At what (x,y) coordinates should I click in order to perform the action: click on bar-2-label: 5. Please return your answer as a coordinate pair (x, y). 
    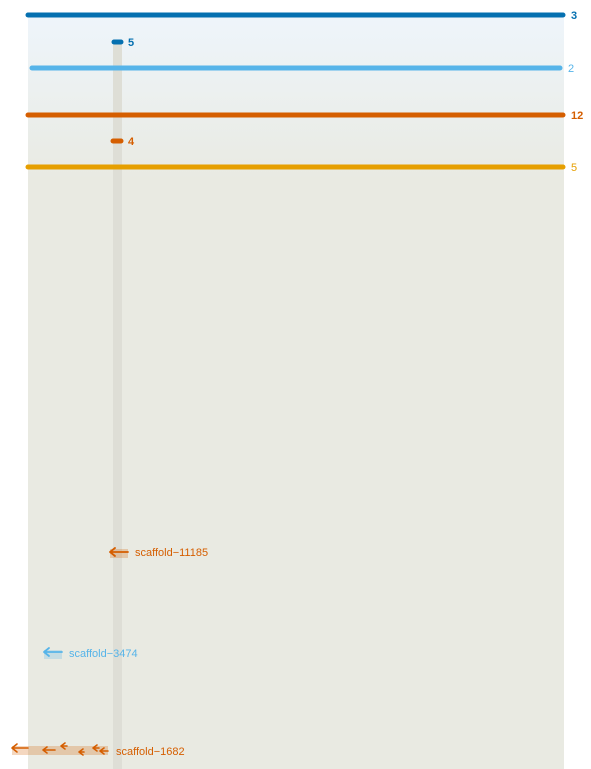
    Looking at the image, I should click on (131, 43).